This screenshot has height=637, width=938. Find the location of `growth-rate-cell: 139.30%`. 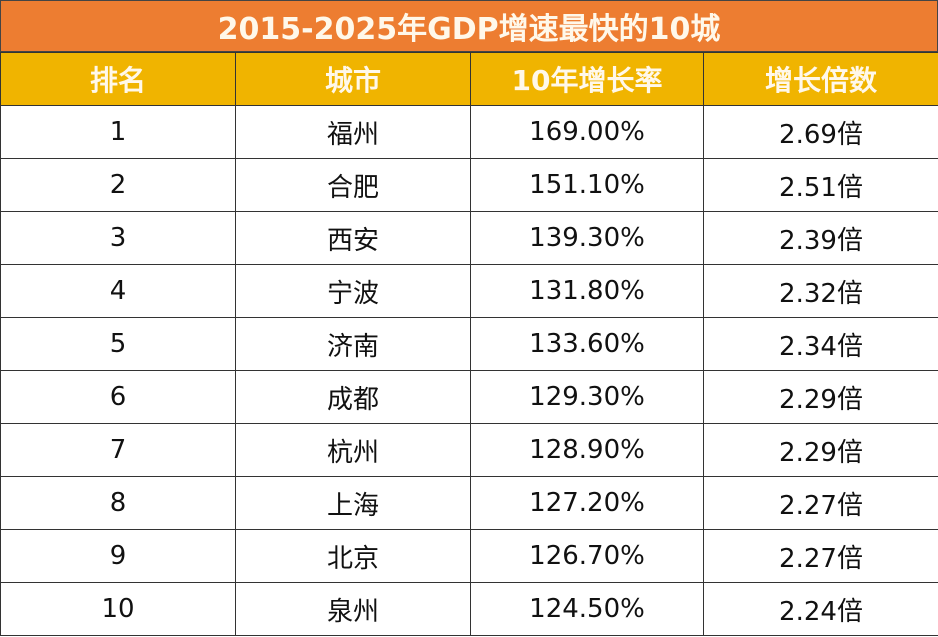

growth-rate-cell: 139.30% is located at coordinates (587, 238).